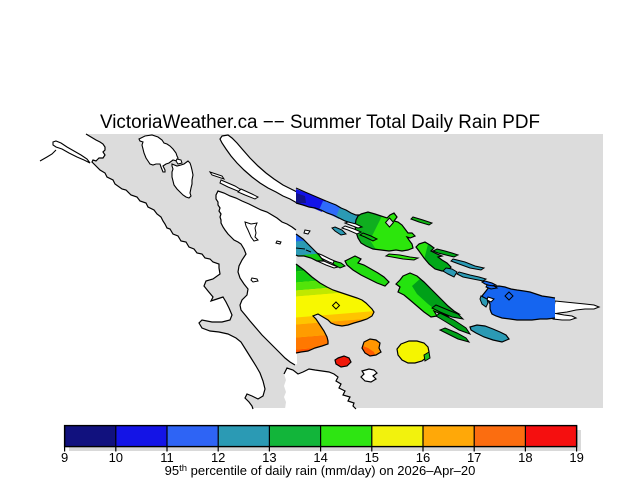  What do you see at coordinates (320, 457) in the screenshot?
I see `svg-text: 14` at bounding box center [320, 457].